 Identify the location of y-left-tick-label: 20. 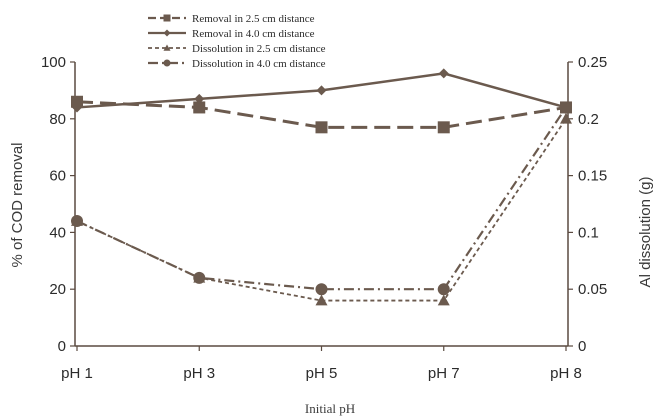
(57, 289).